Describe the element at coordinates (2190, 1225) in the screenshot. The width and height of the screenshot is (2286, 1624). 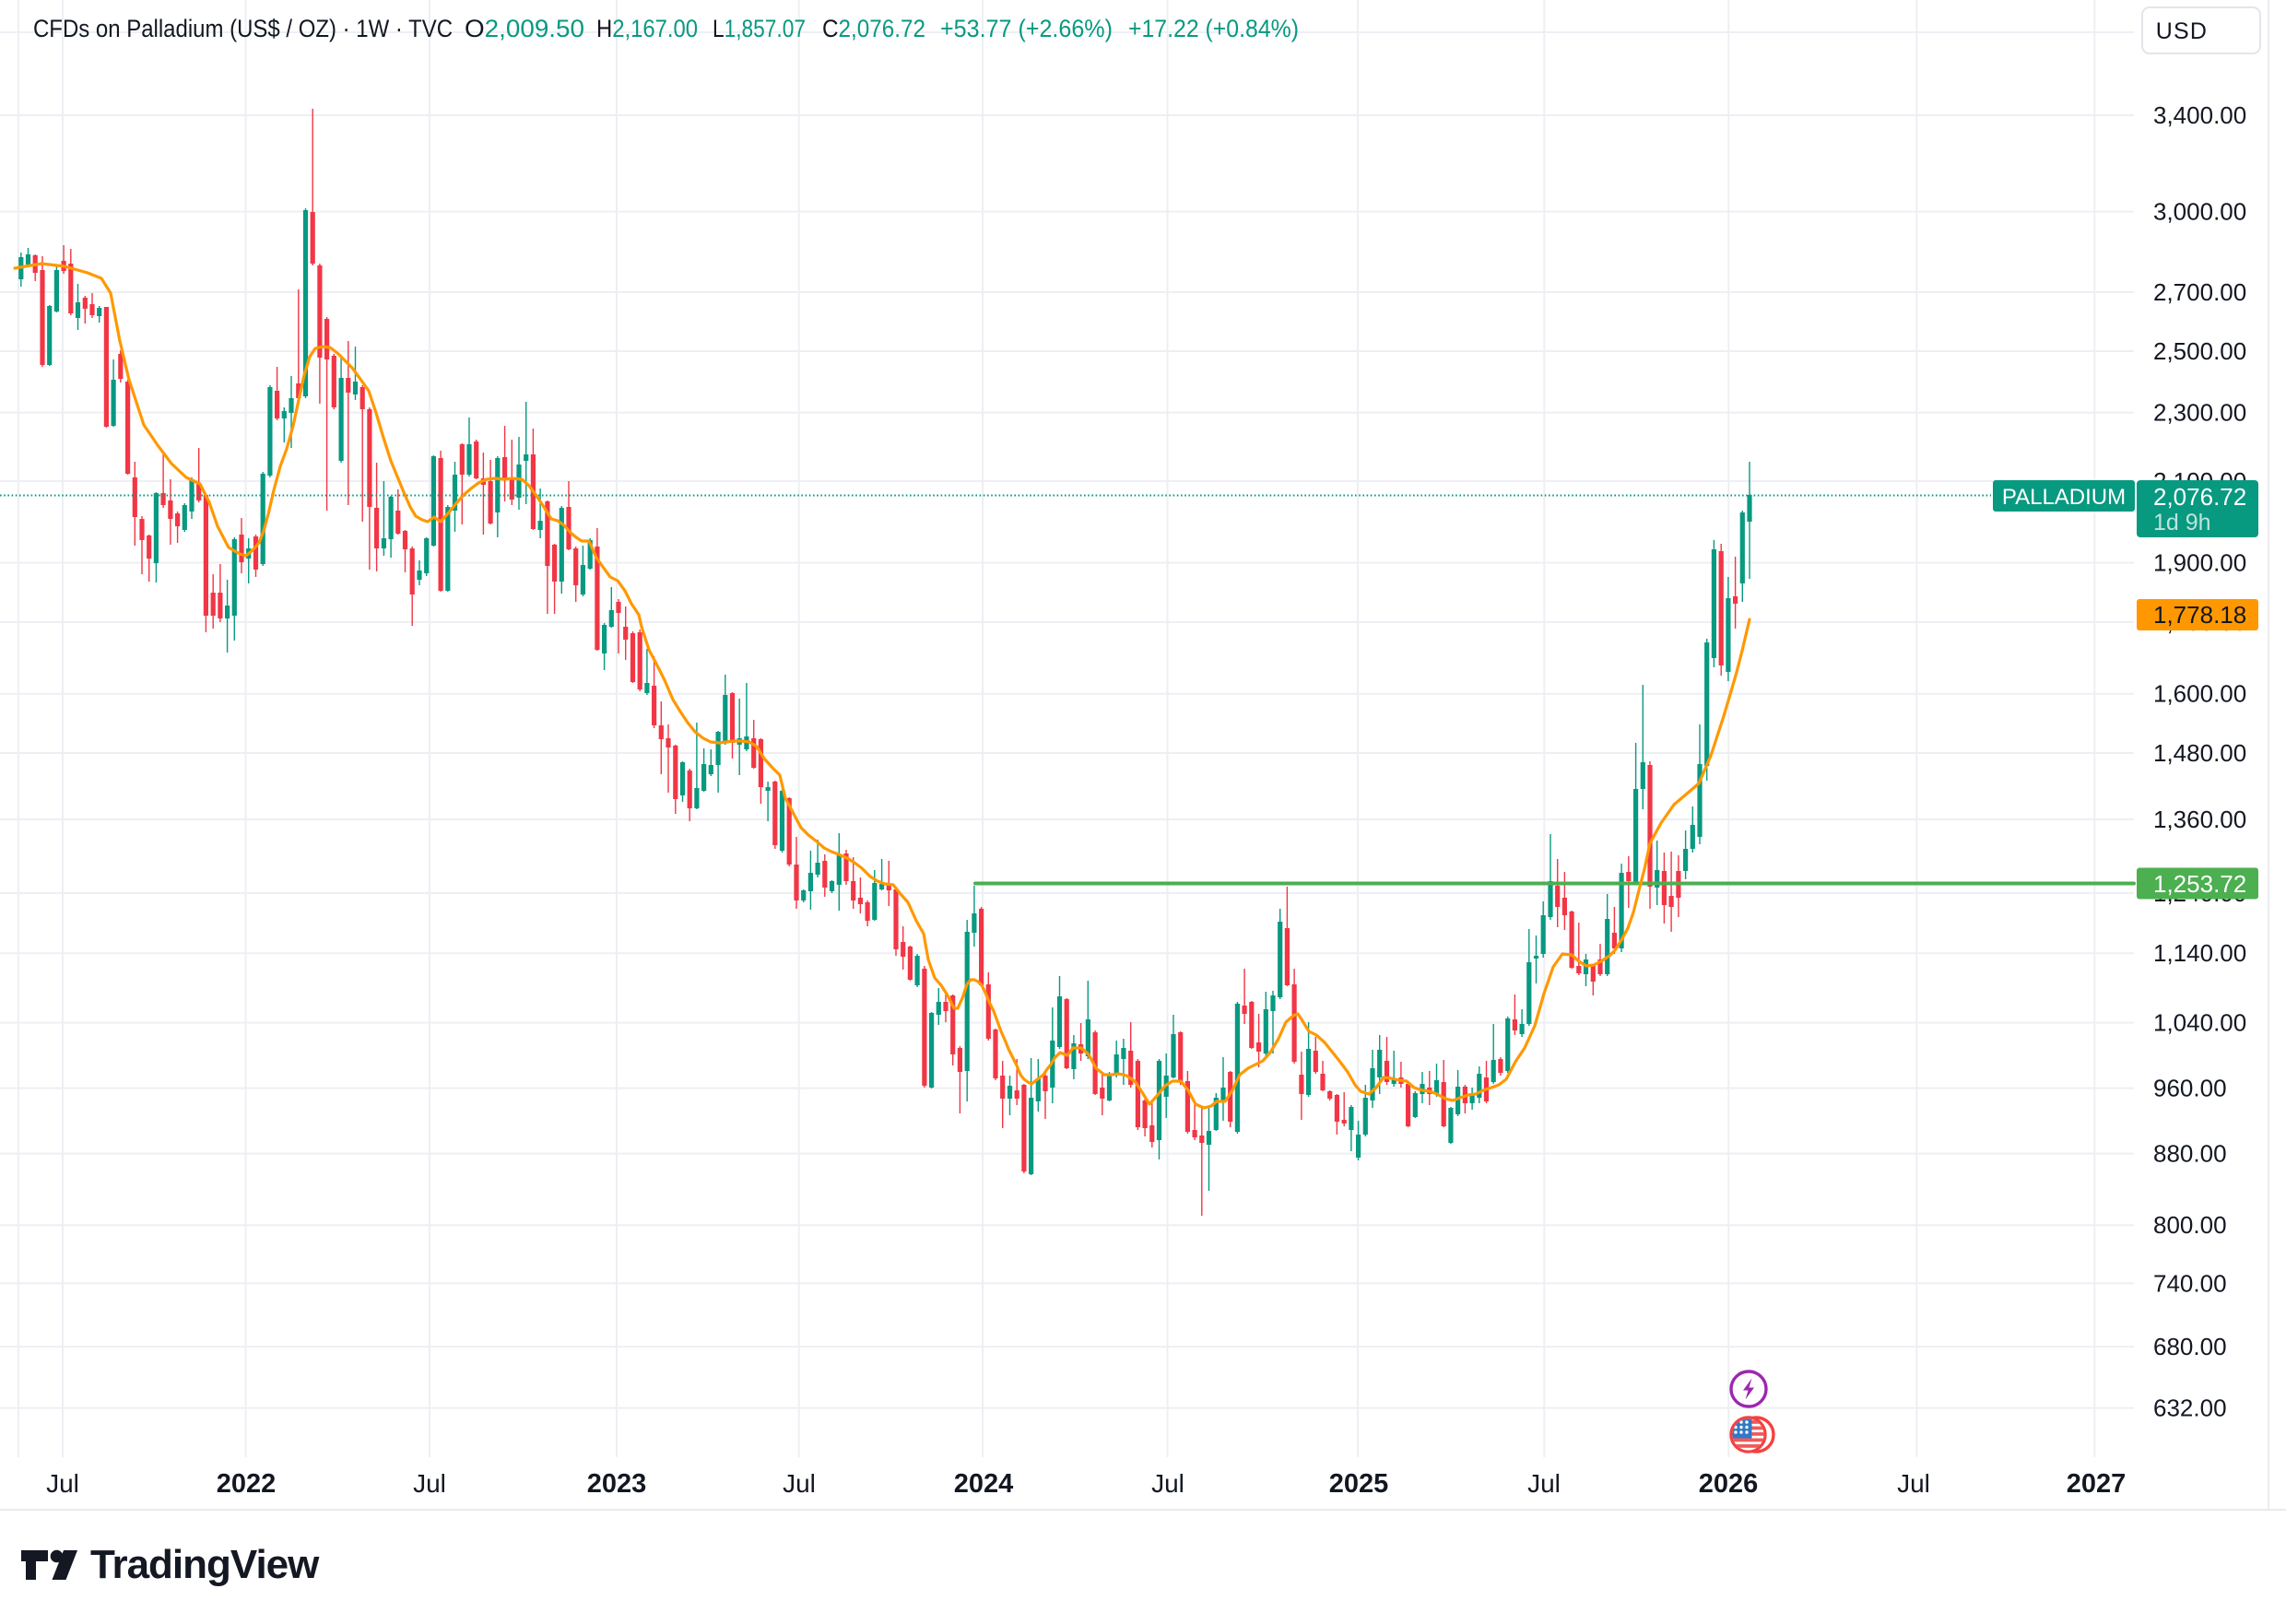
I see `svg-text: 800.00` at that location.